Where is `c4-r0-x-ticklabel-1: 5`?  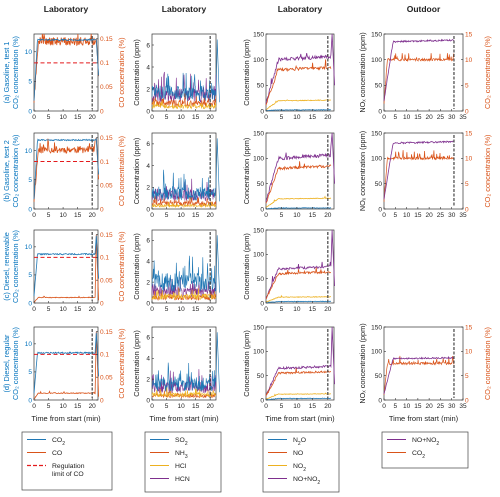
c4-r0-x-ticklabel-1: 5 is located at coordinates (395, 117).